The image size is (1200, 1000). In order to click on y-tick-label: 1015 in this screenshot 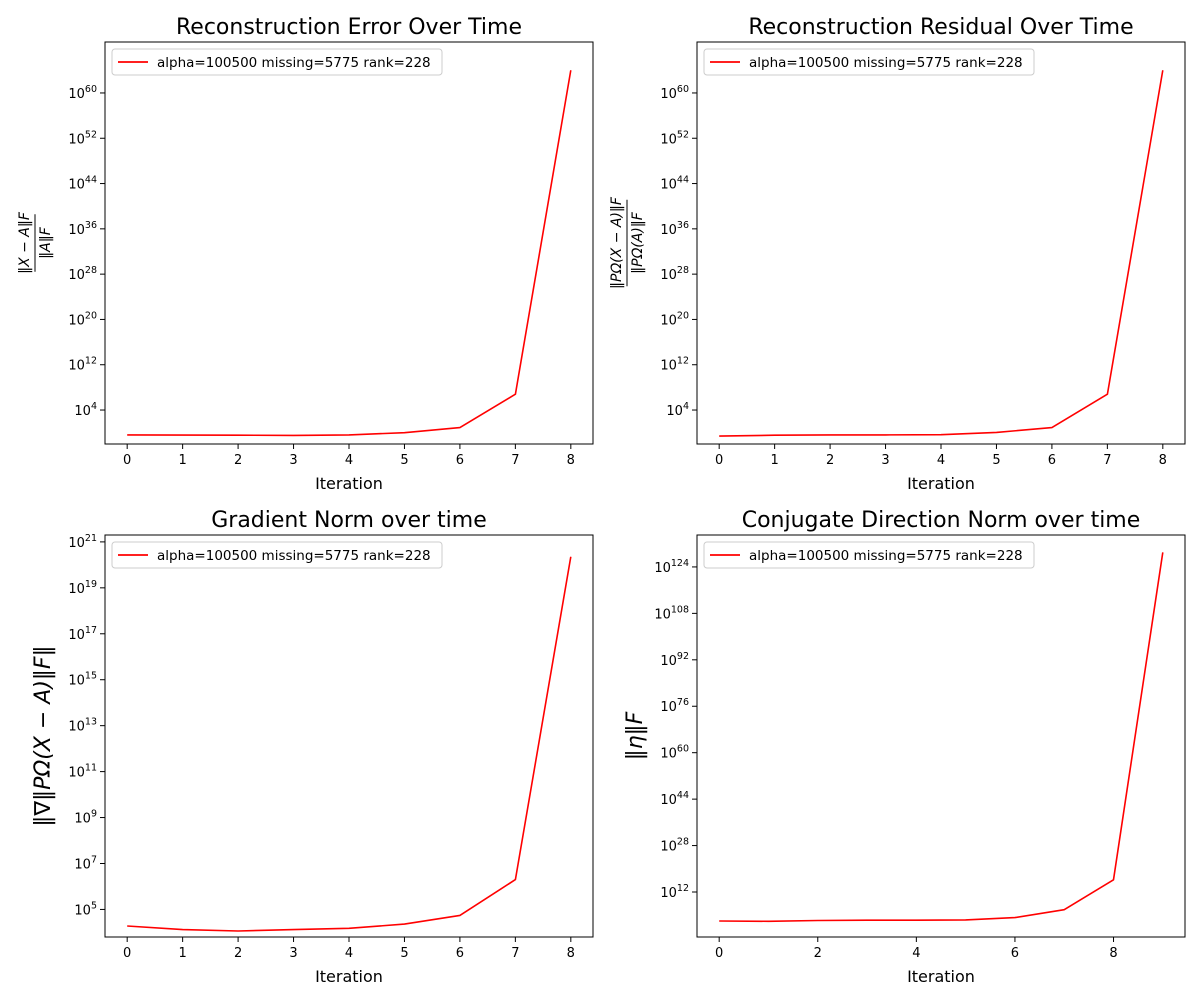, I will do `click(82, 680)`.